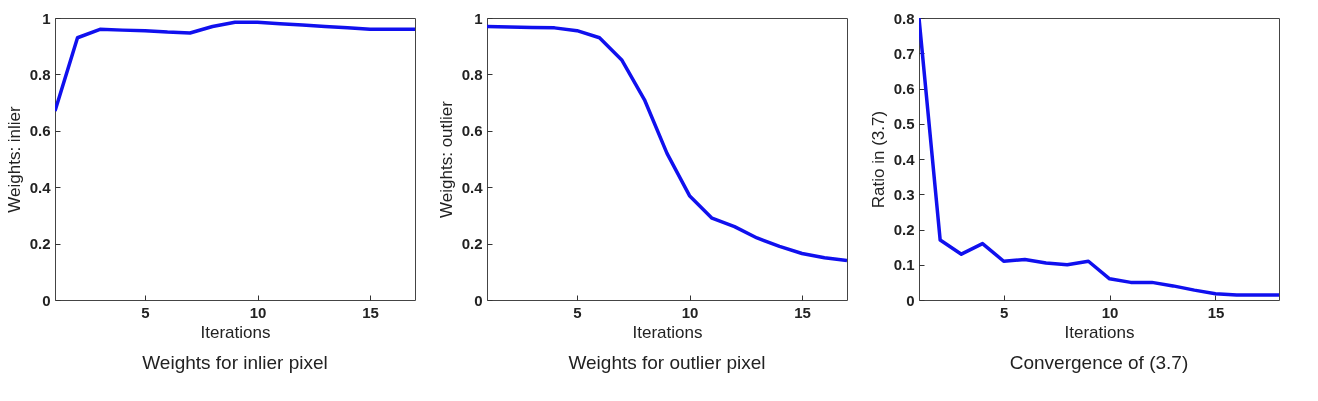 The width and height of the screenshot is (1318, 401). Describe the element at coordinates (446, 159) in the screenshot. I see `y-axis-title: Weights: outlier` at that location.